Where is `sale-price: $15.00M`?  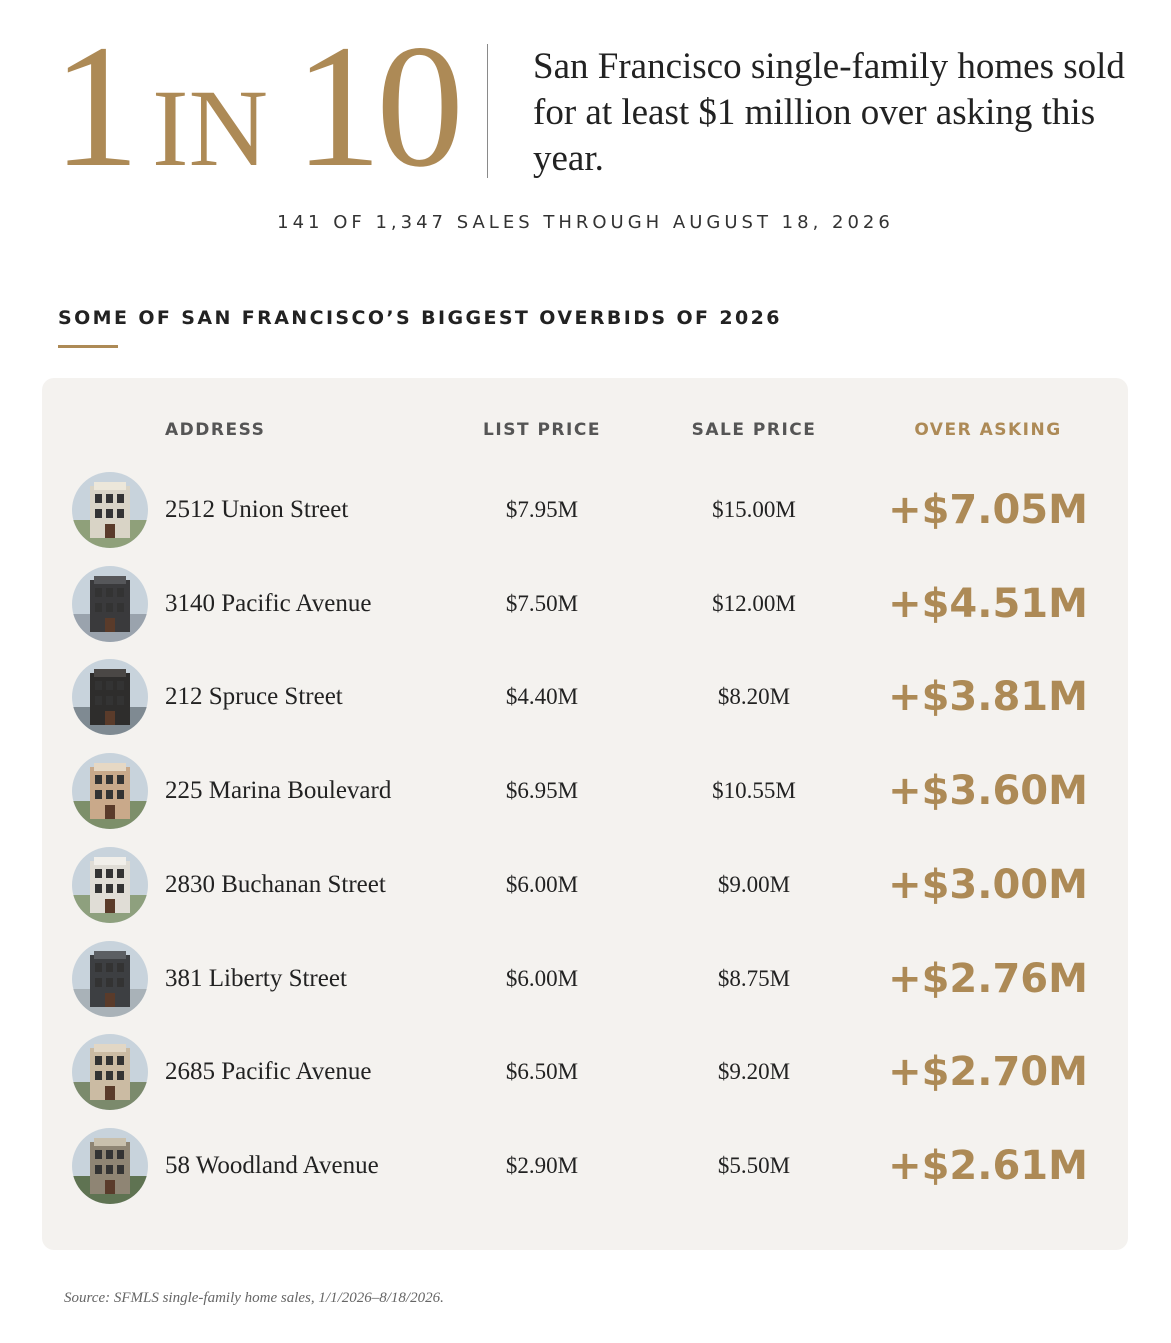 sale-price: $15.00M is located at coordinates (754, 509).